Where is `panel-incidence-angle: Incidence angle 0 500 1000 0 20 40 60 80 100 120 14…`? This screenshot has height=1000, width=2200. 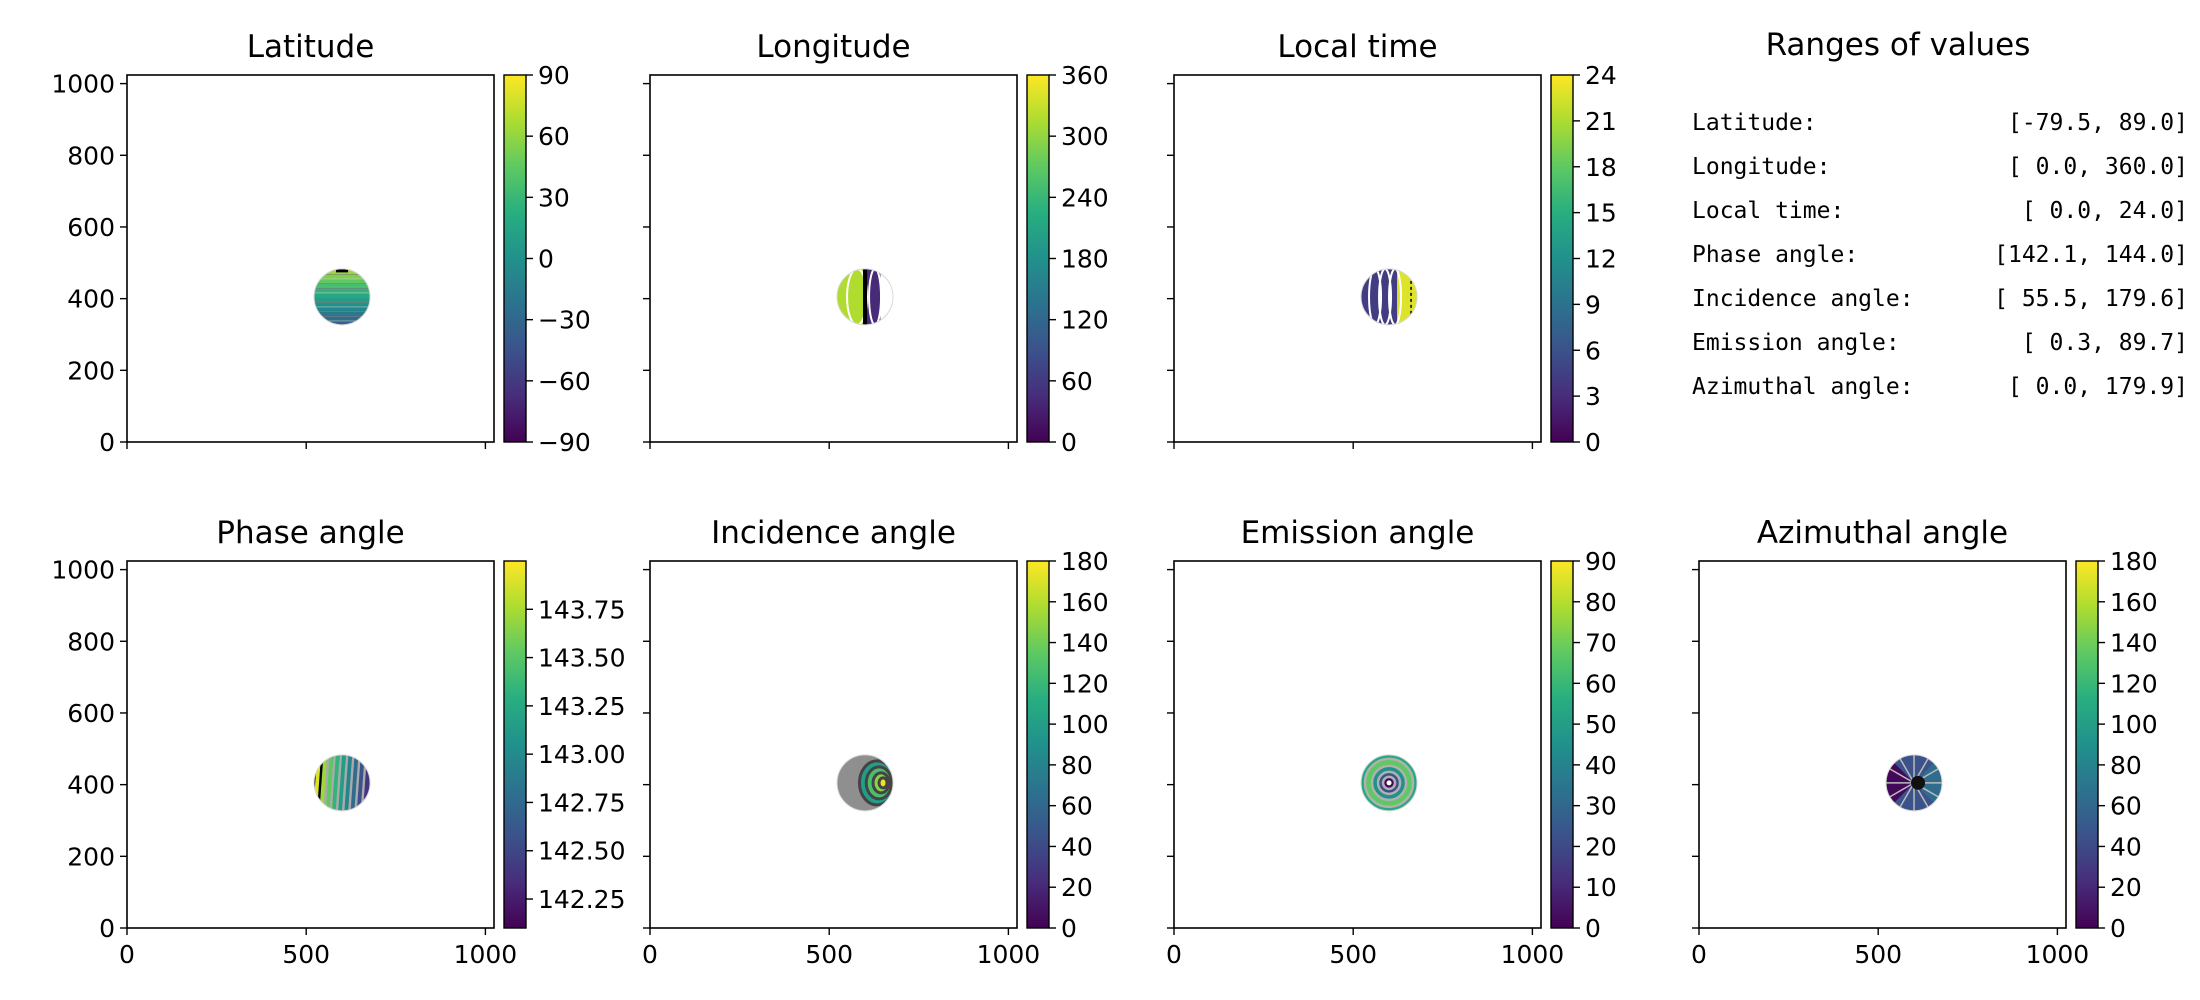
panel-incidence-angle: Incidence angle 0 500 1000 0 20 40 60 80 100 120 14… is located at coordinates (875, 742).